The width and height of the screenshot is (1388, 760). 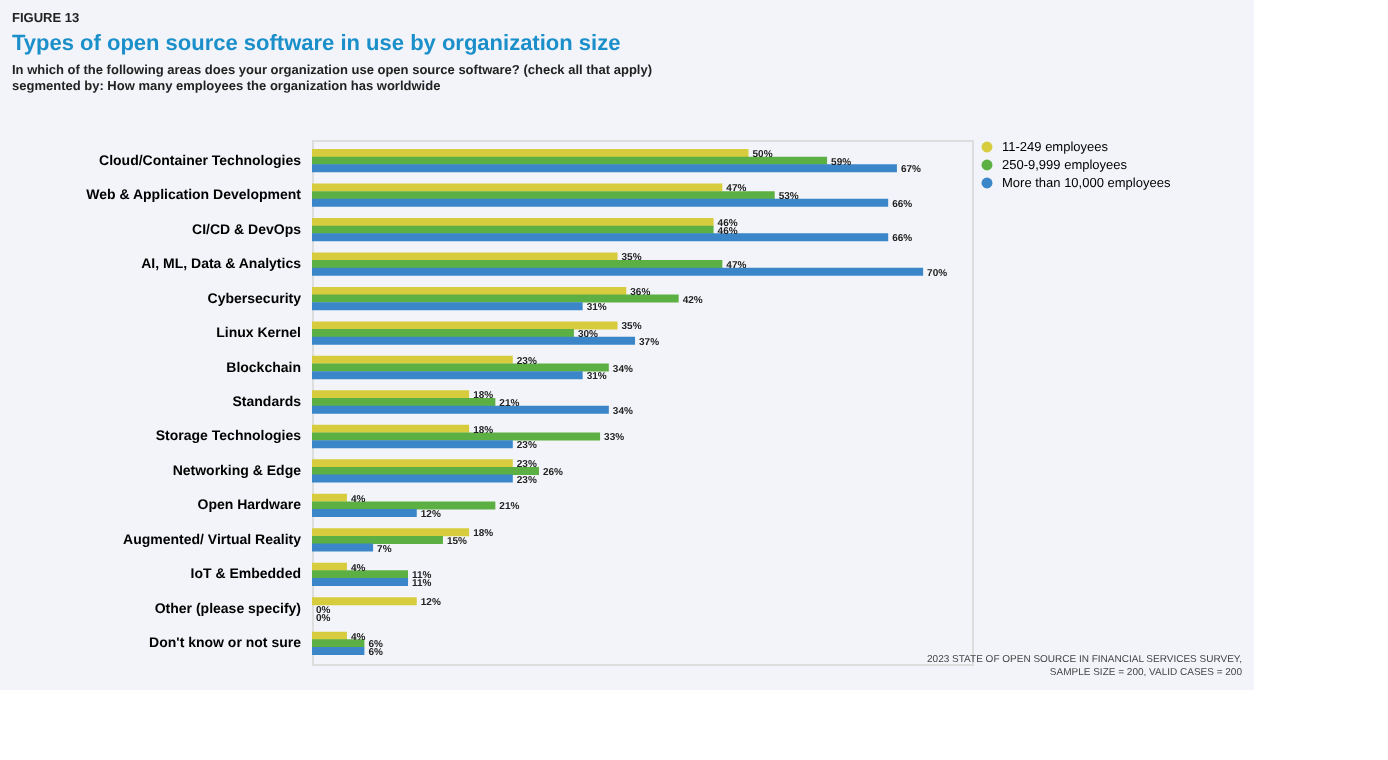 What do you see at coordinates (316, 44) in the screenshot?
I see `chart-title: Types of open source software in use by organization size` at bounding box center [316, 44].